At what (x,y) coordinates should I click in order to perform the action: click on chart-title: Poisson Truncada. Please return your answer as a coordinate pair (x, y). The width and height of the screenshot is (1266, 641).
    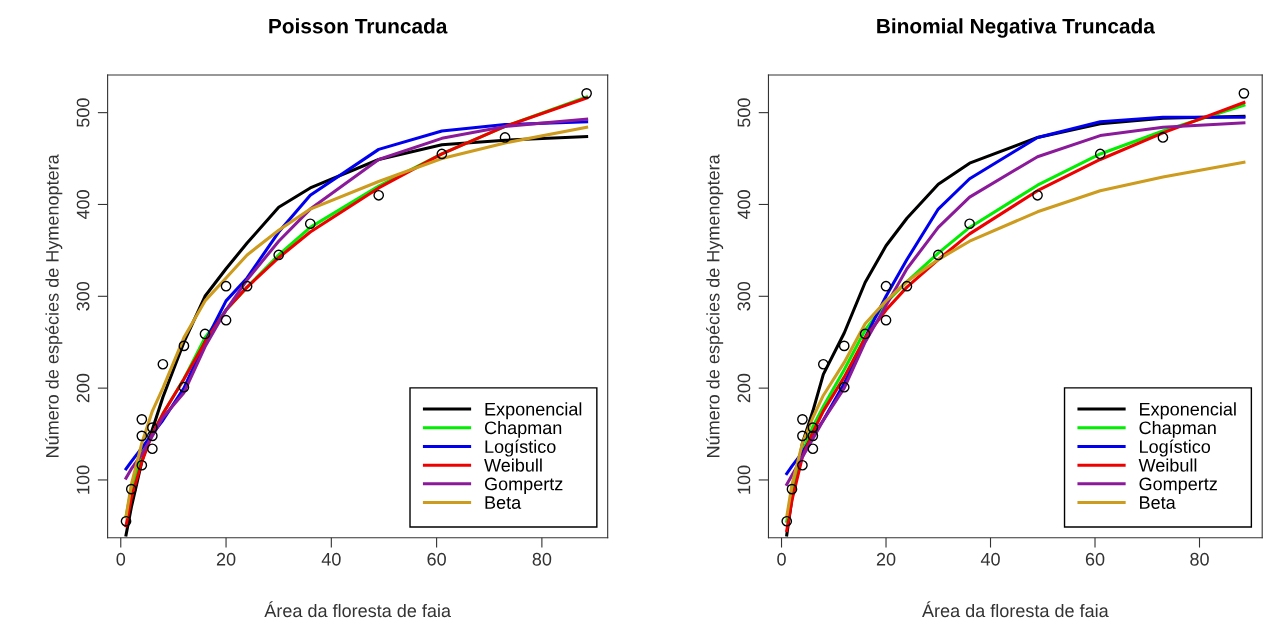
    Looking at the image, I should click on (358, 26).